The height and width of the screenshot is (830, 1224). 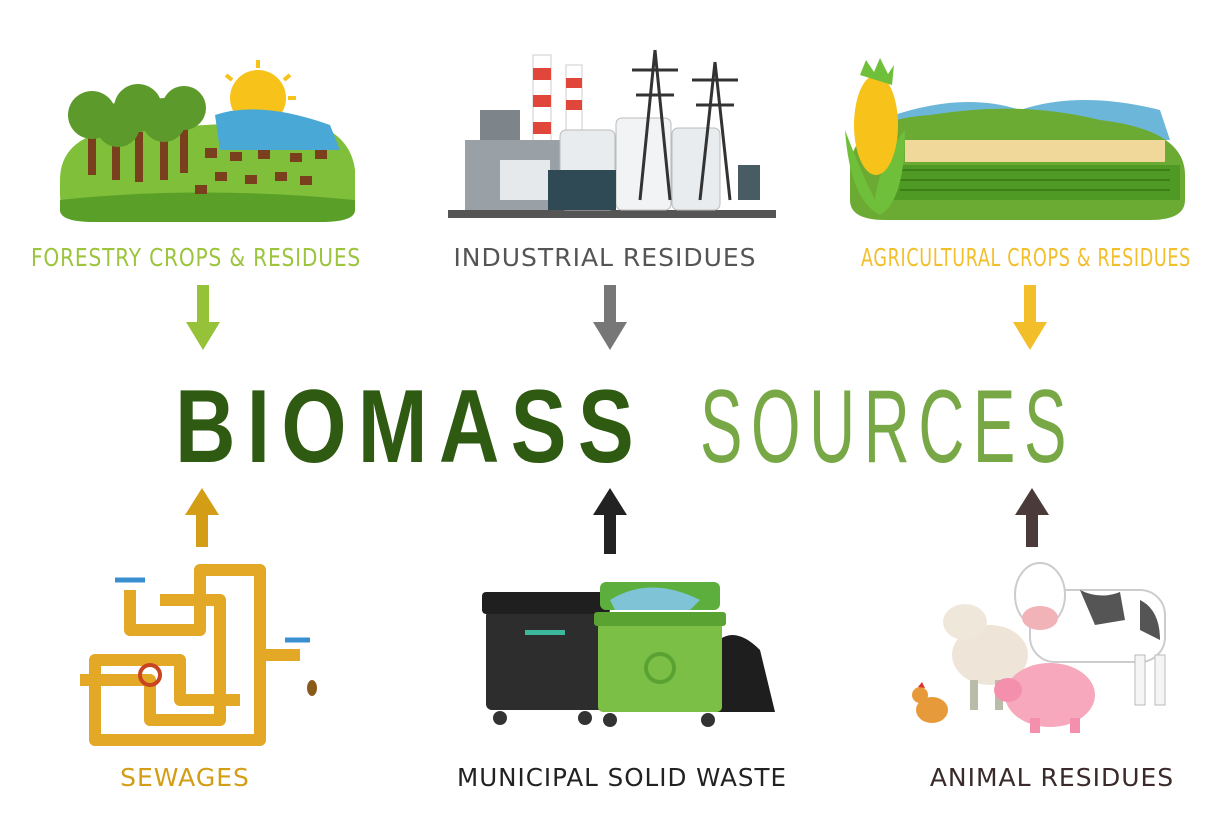 What do you see at coordinates (410, 427) in the screenshot?
I see `title-bold: BIOMASS` at bounding box center [410, 427].